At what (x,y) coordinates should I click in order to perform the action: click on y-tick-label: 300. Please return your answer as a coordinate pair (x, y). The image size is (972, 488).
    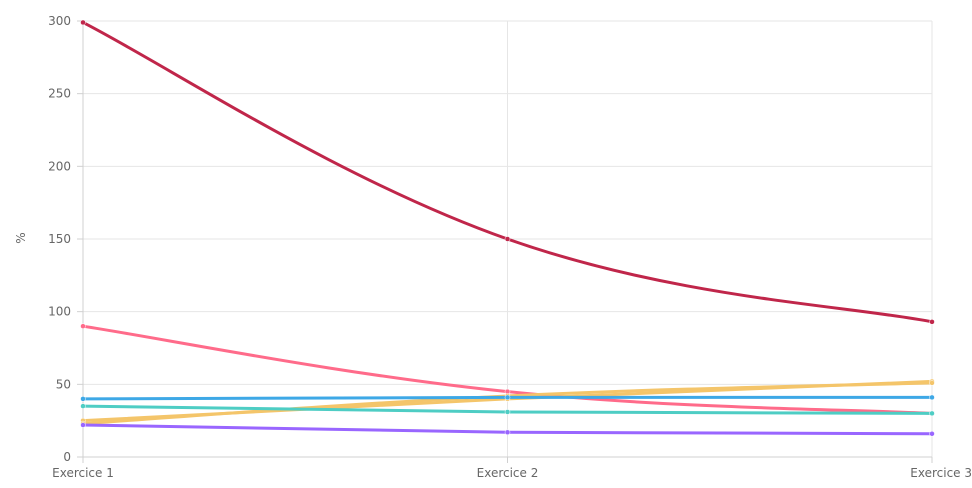
    Looking at the image, I should click on (59, 21).